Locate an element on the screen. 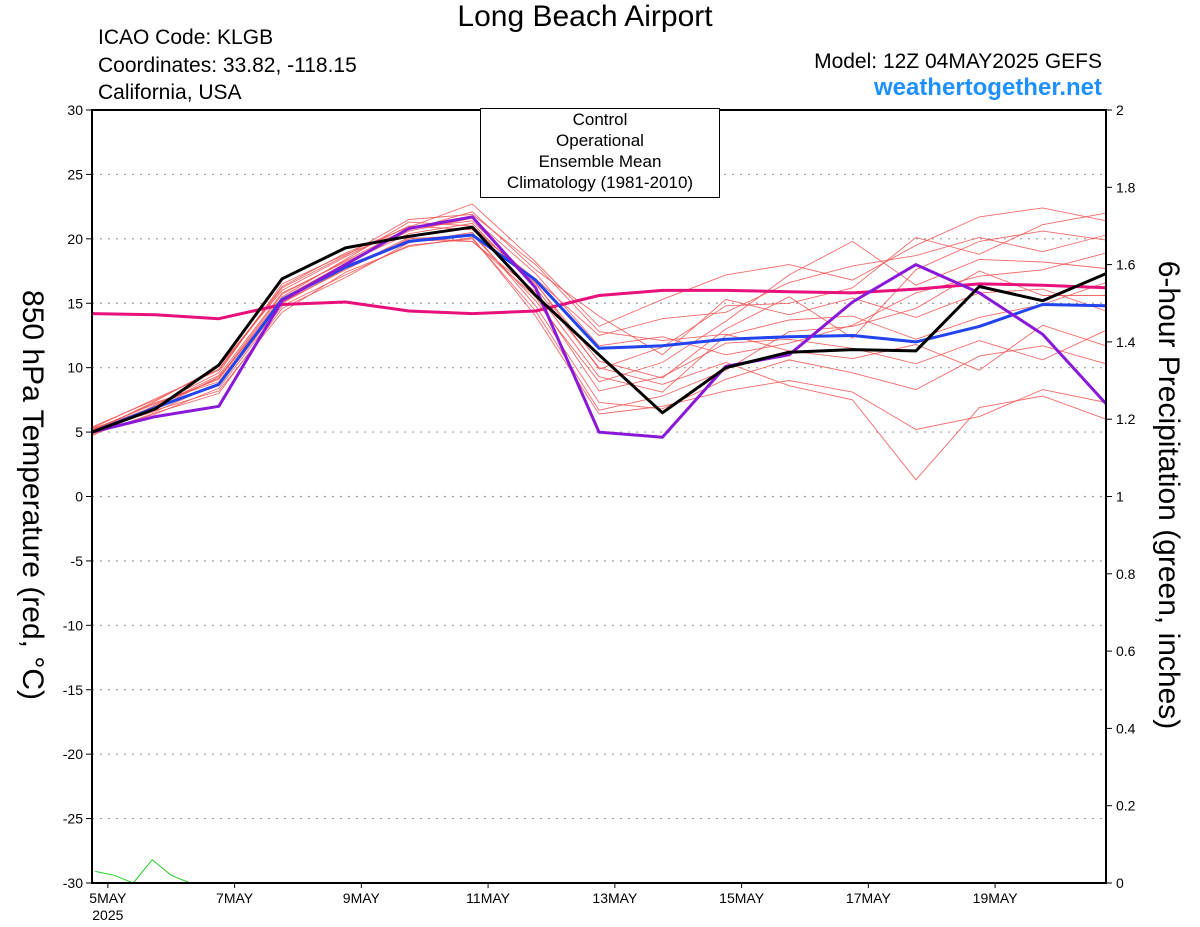 This screenshot has width=1200, height=927. y2-axis-label: 6-hour Precipitation (green, inches) is located at coordinates (1168, 495).